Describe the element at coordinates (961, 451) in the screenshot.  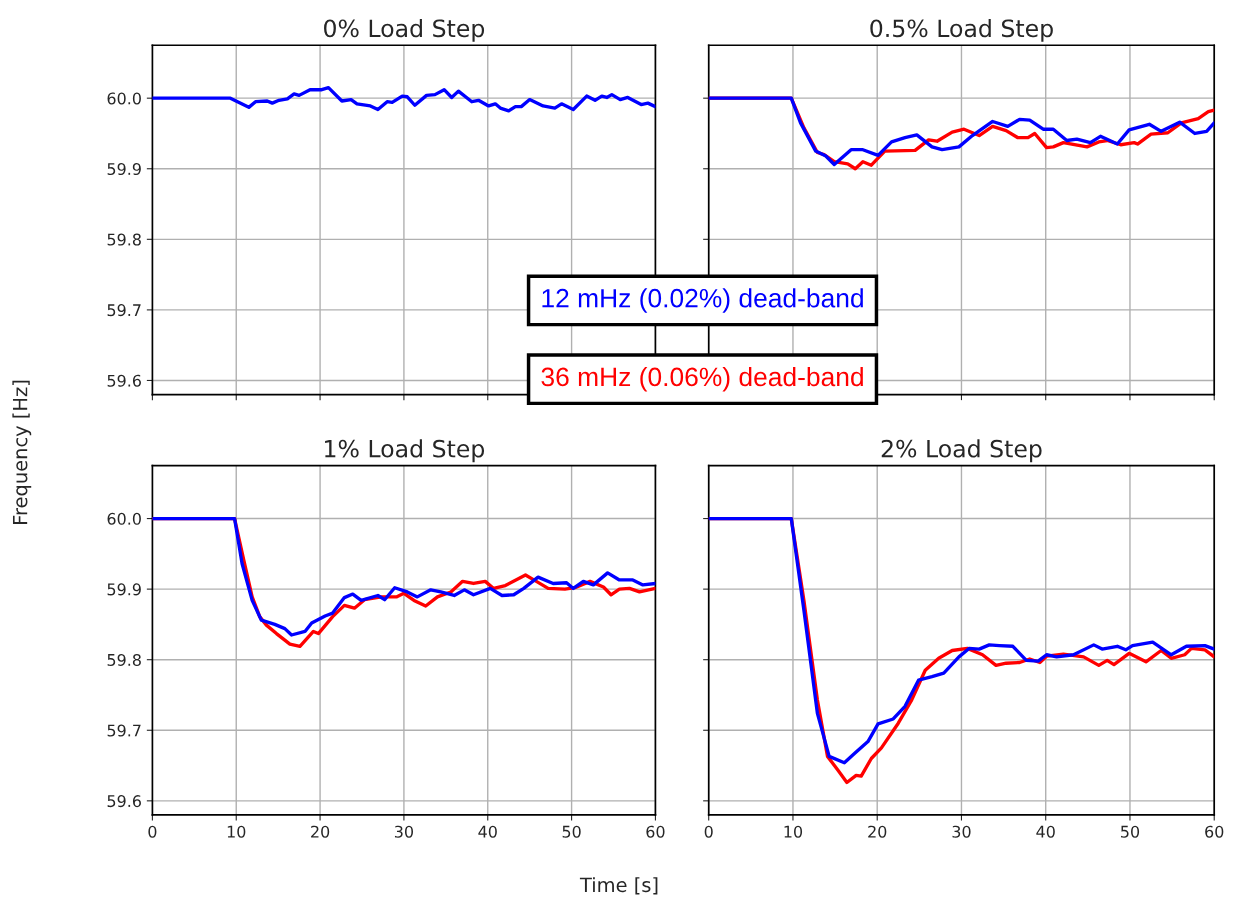
I see `chart-title: 2% Load Step` at that location.